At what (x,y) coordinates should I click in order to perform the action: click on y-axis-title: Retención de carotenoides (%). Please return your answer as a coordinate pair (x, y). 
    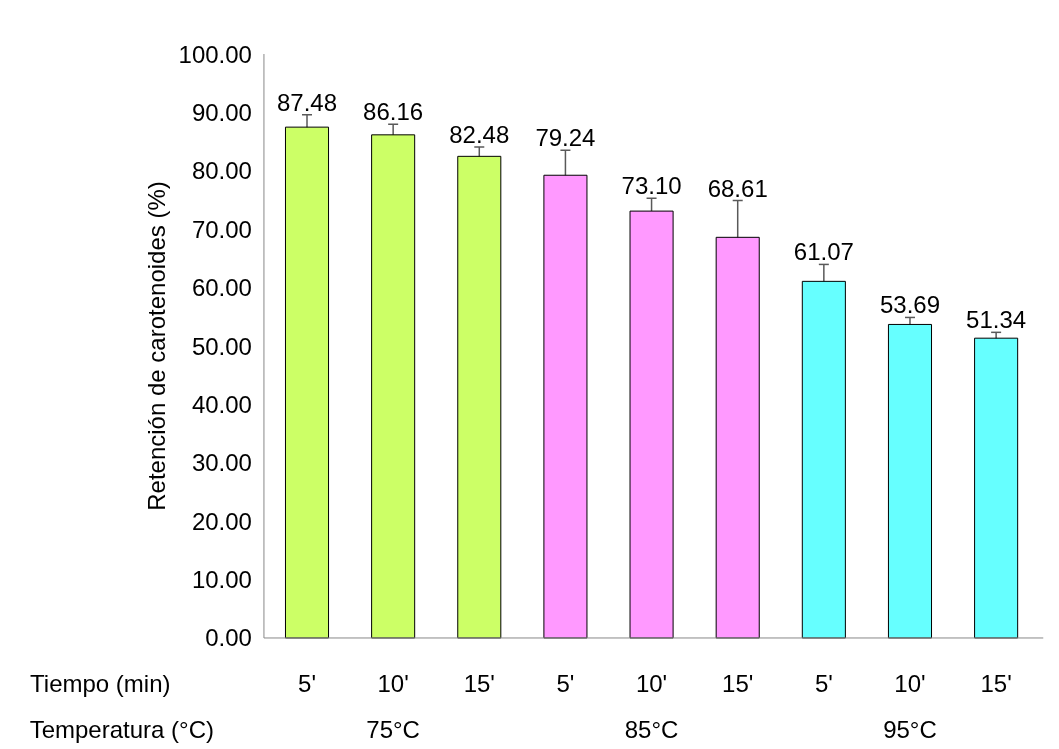
    Looking at the image, I should click on (157, 346).